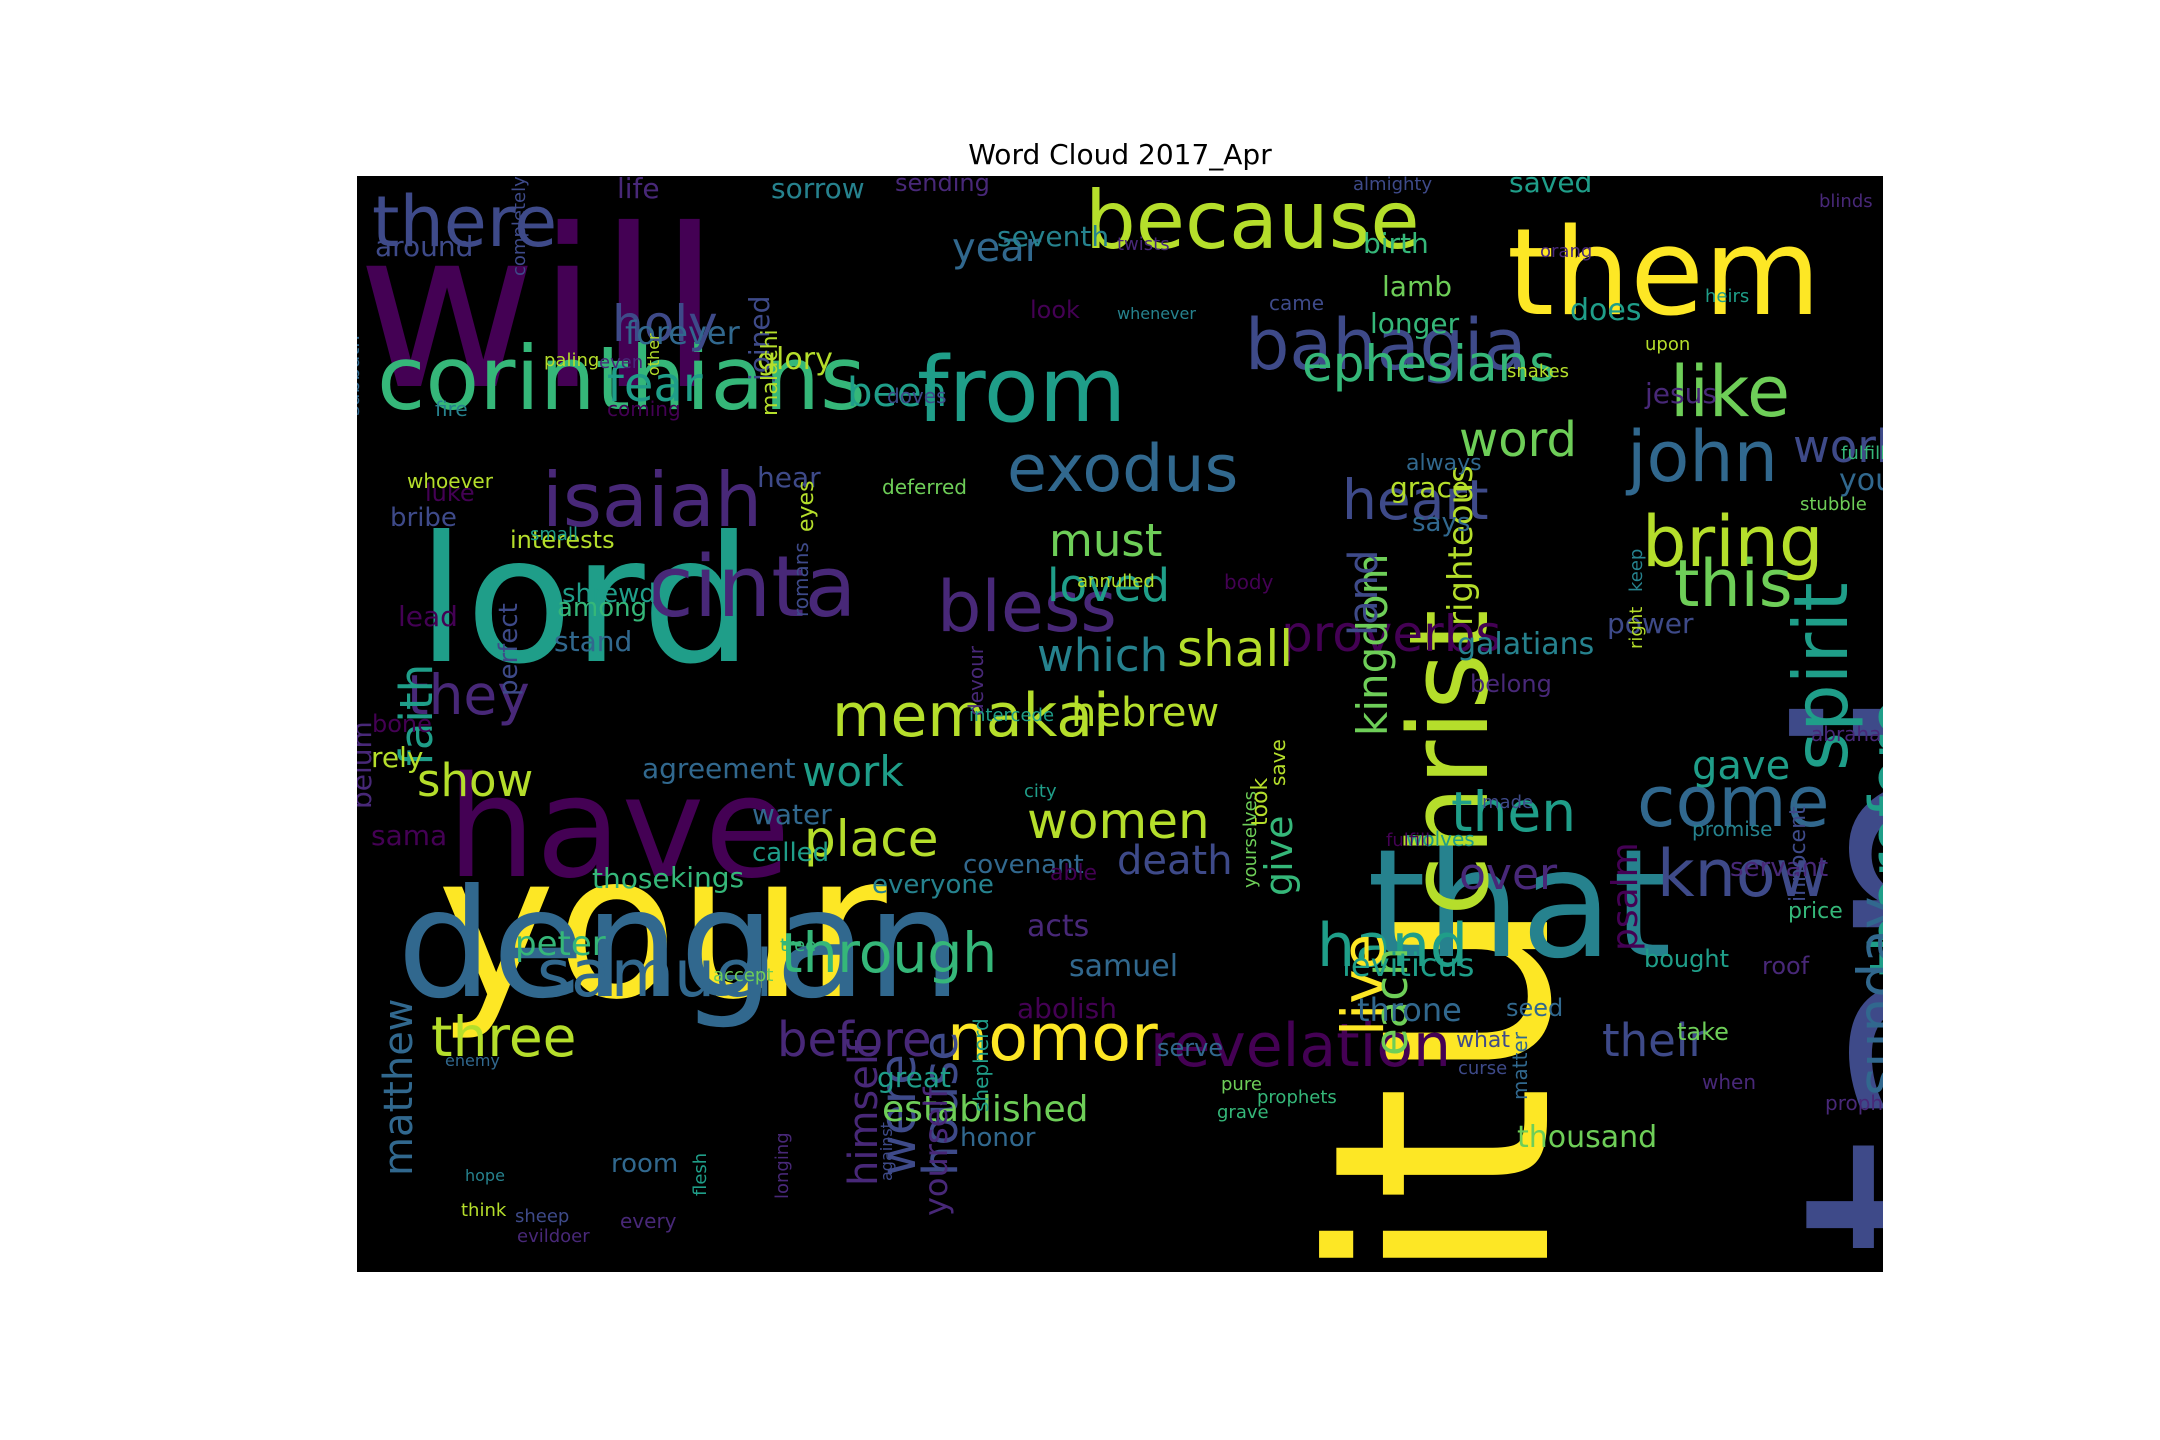  I want to click on cloud-word: shrewd, so click(609, 594).